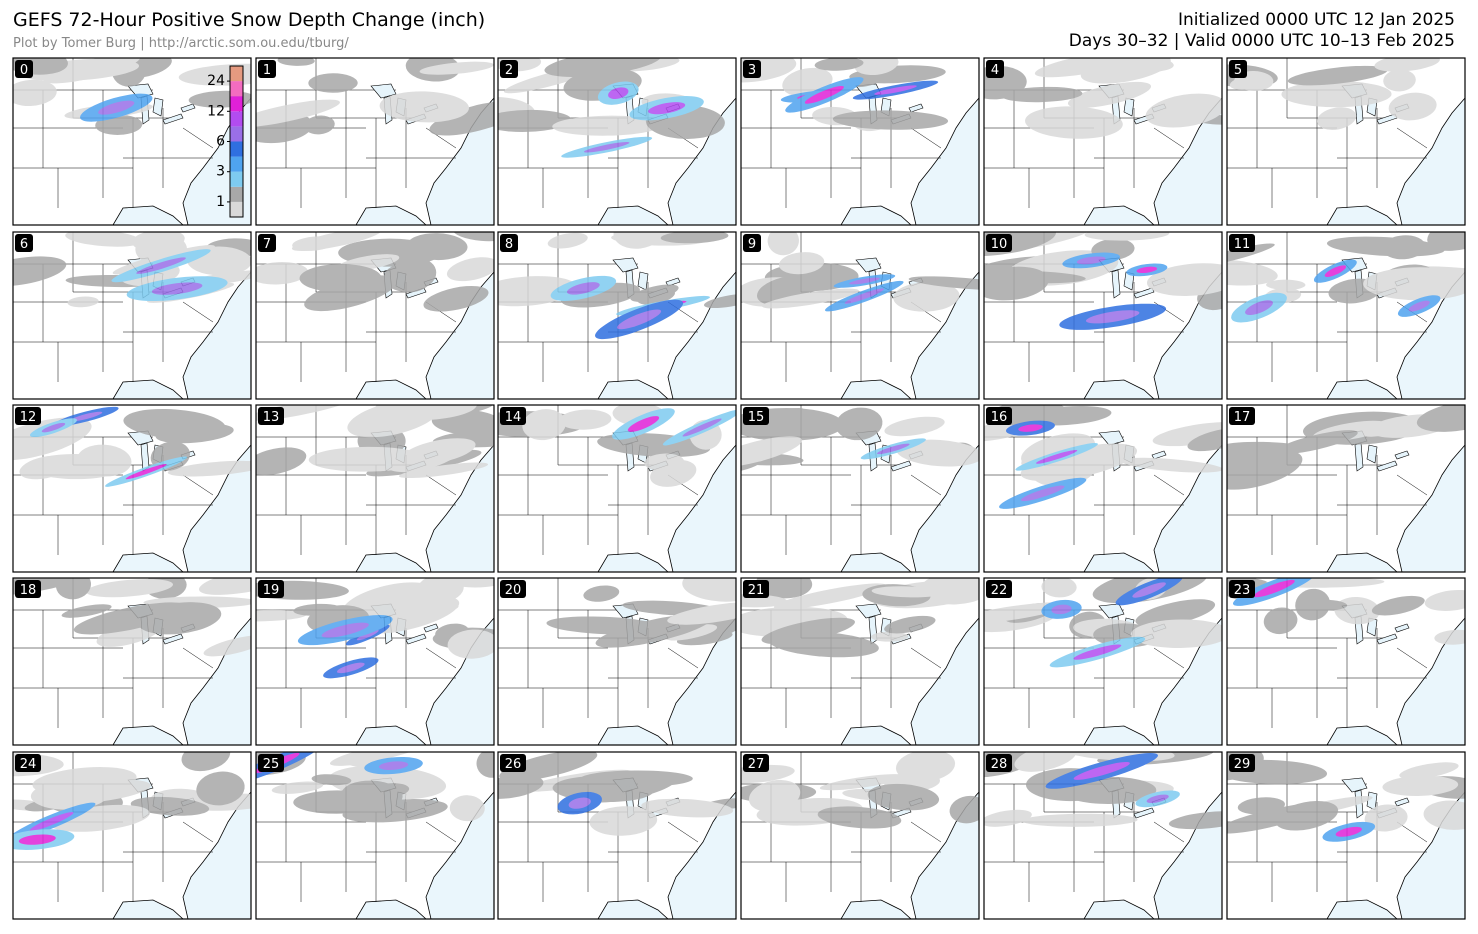 This screenshot has width=1478, height=934. What do you see at coordinates (509, 244) in the screenshot?
I see `panel-label: 8` at bounding box center [509, 244].